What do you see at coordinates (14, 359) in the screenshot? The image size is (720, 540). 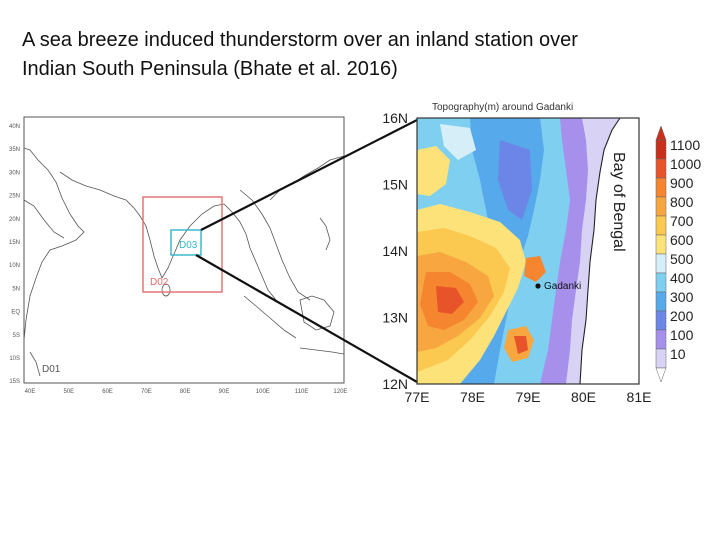 I see `domain-lat-tick-label: 10S` at bounding box center [14, 359].